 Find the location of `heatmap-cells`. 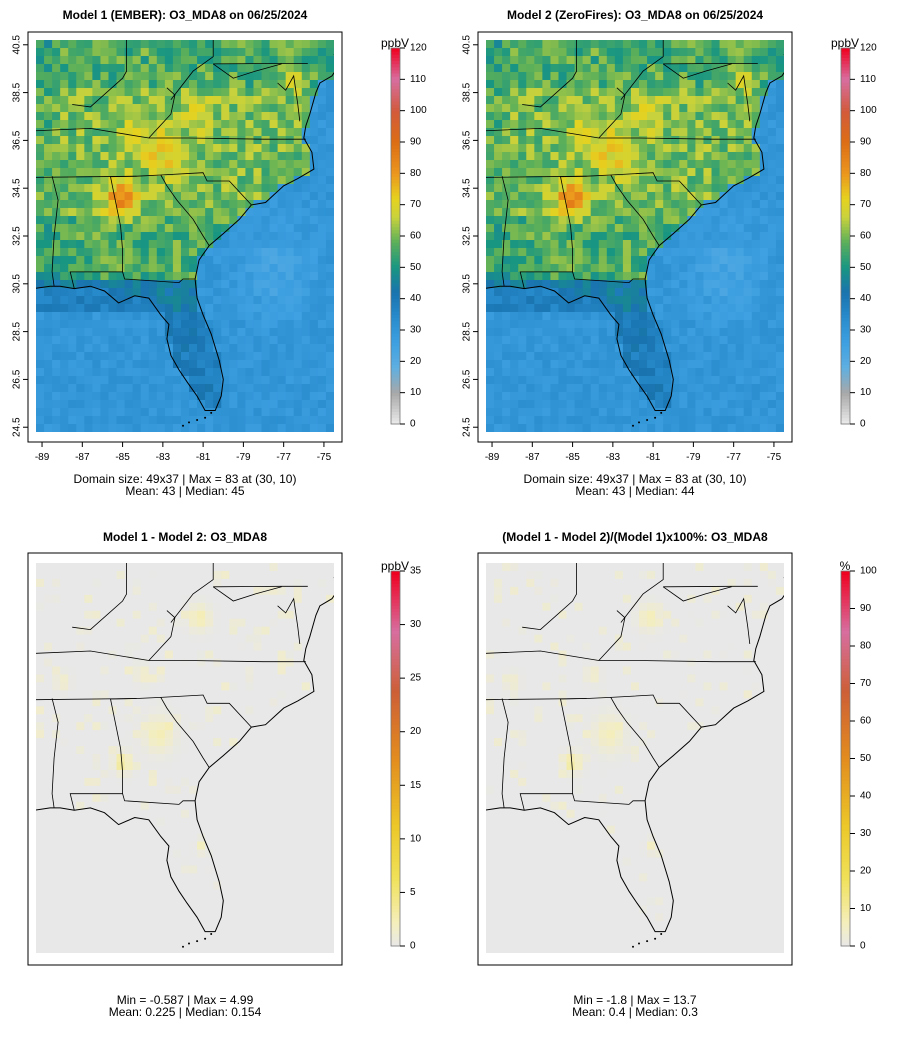

heatmap-cells is located at coordinates (185, 758).